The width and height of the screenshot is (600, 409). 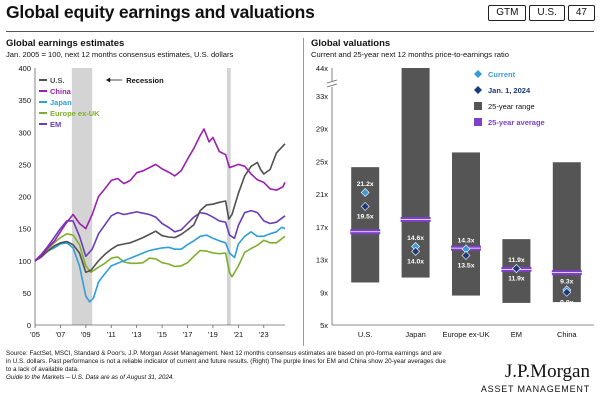 I want to click on axis-break-gap, so click(x=332, y=84).